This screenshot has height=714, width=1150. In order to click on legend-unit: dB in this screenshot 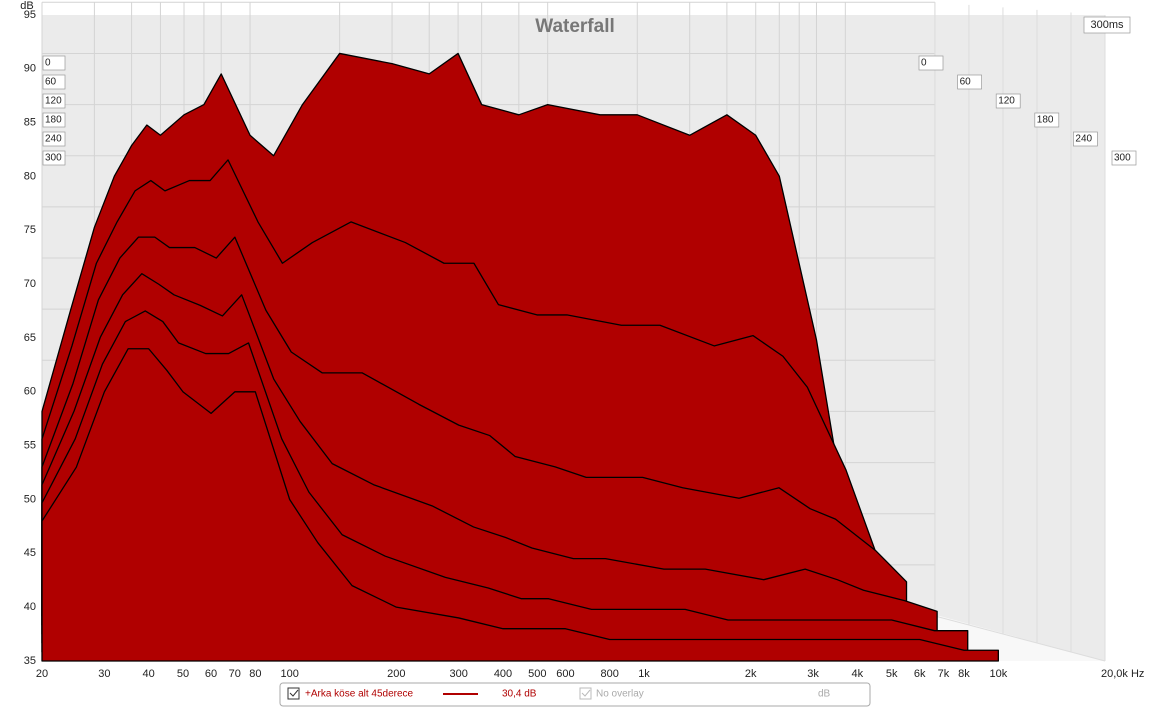, I will do `click(824, 694)`.